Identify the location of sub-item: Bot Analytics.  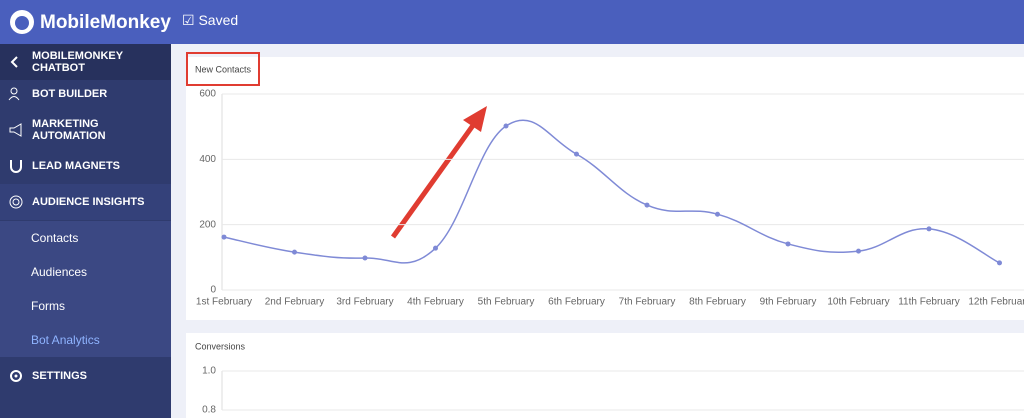
(85, 340).